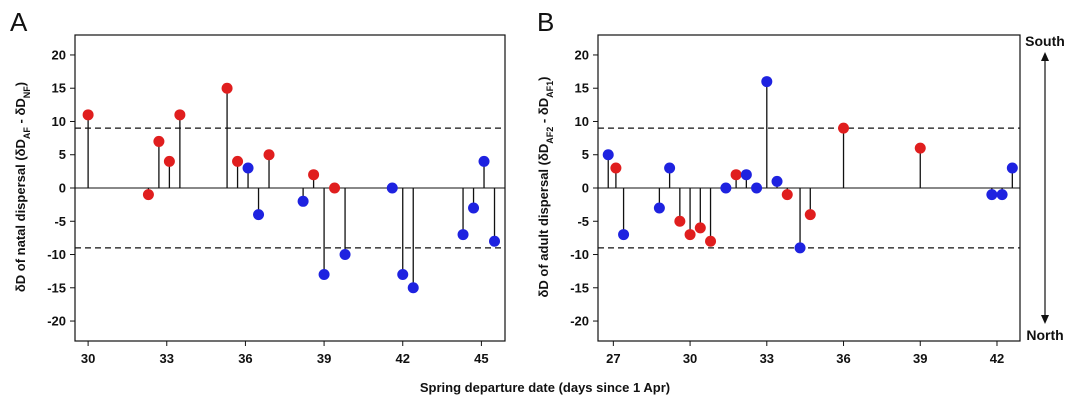 The image size is (1073, 400). I want to click on panel-a-xtick-label: 30, so click(88, 358).